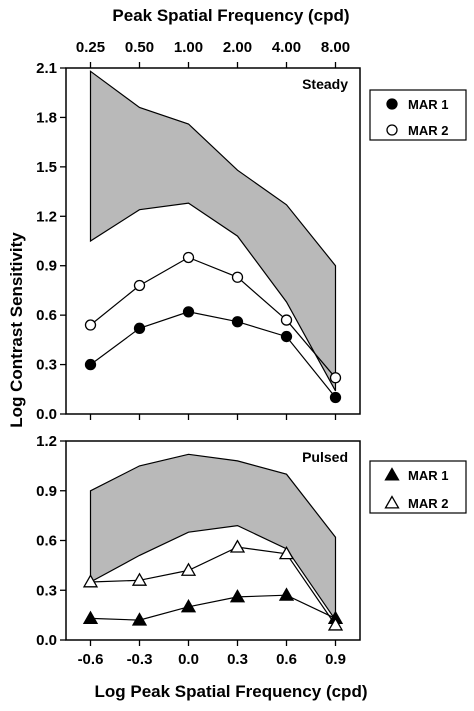 This screenshot has height=711, width=474. Describe the element at coordinates (90, 47) in the screenshot. I see `top-tick-label: 0.25` at that location.